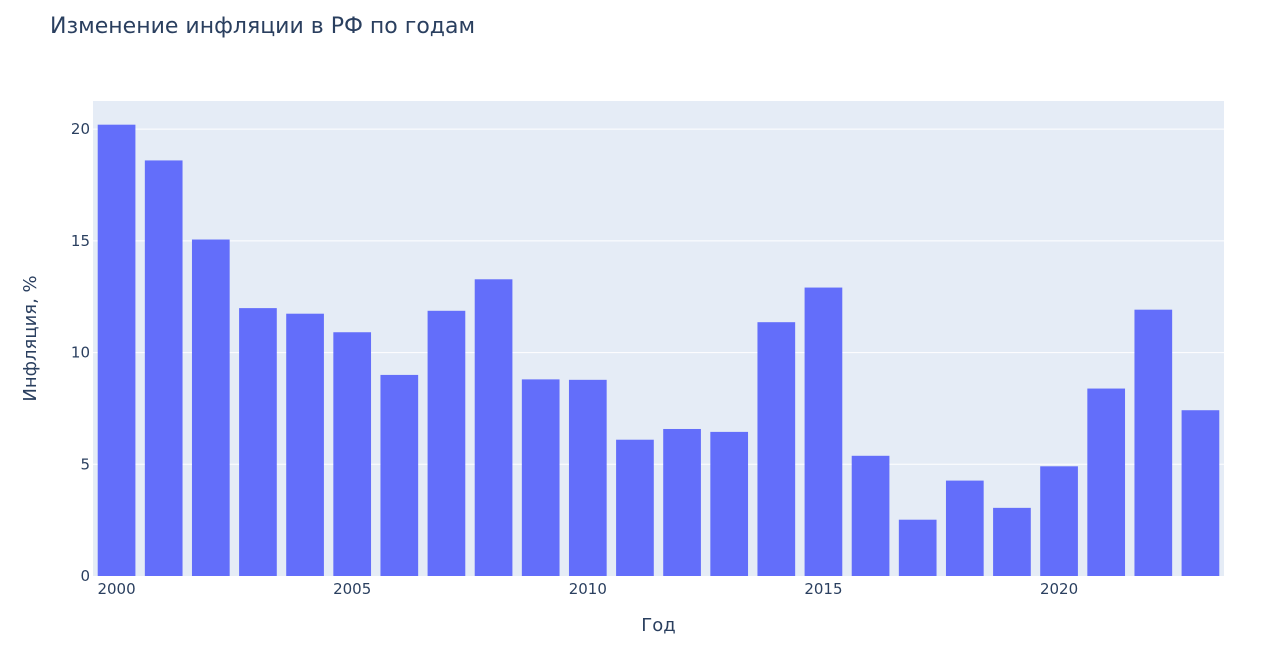 The height and width of the screenshot is (651, 1266). Describe the element at coordinates (823, 431) in the screenshot. I see `bar-2015` at that location.